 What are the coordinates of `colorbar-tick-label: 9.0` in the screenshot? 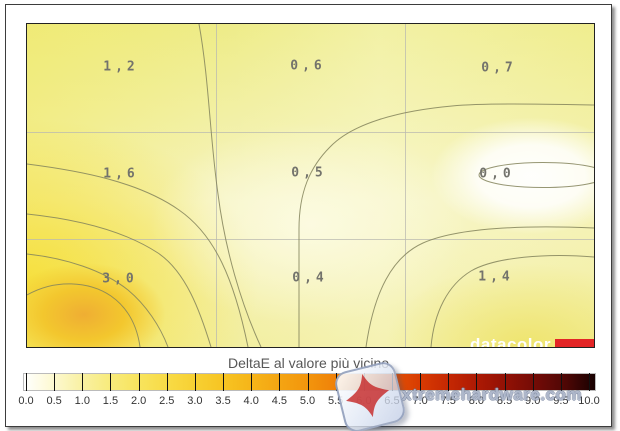 It's located at (533, 401).